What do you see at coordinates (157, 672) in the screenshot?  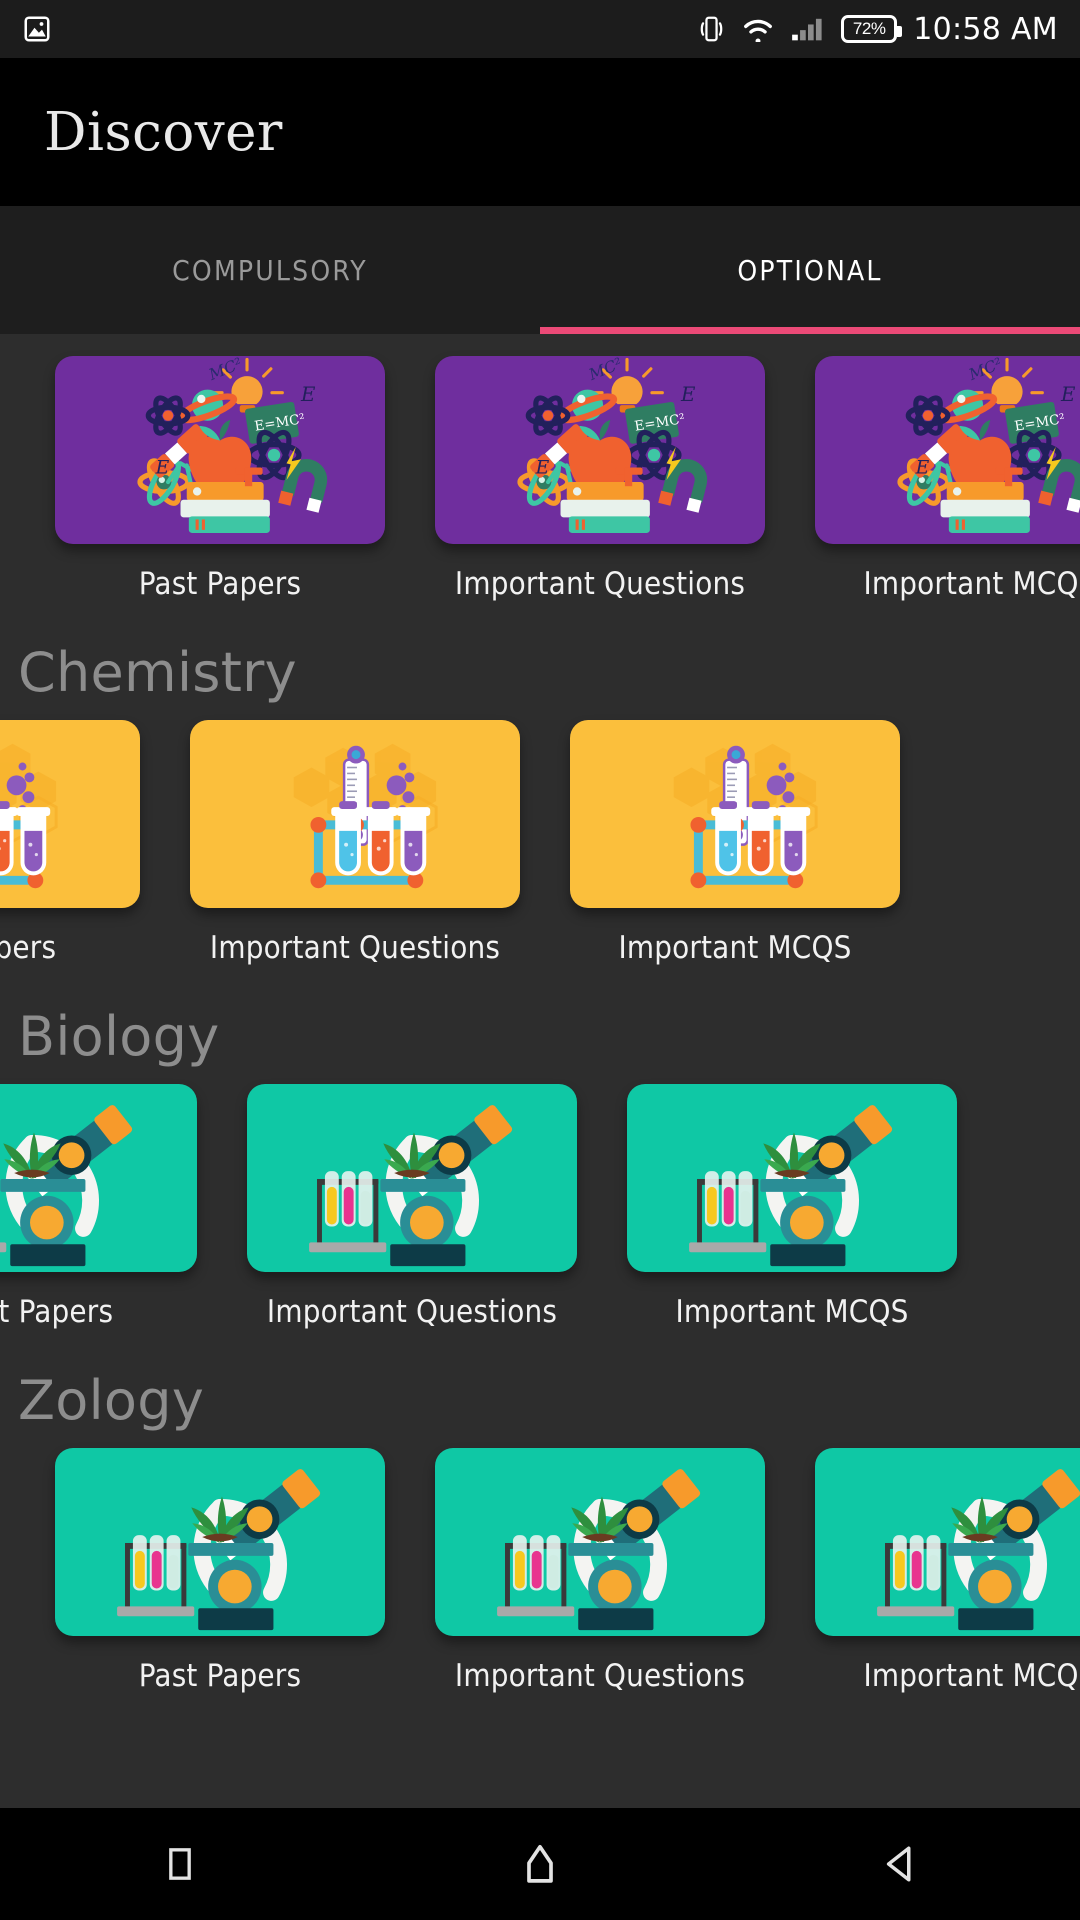 I see `section-title-chemistry: Chemistry` at bounding box center [157, 672].